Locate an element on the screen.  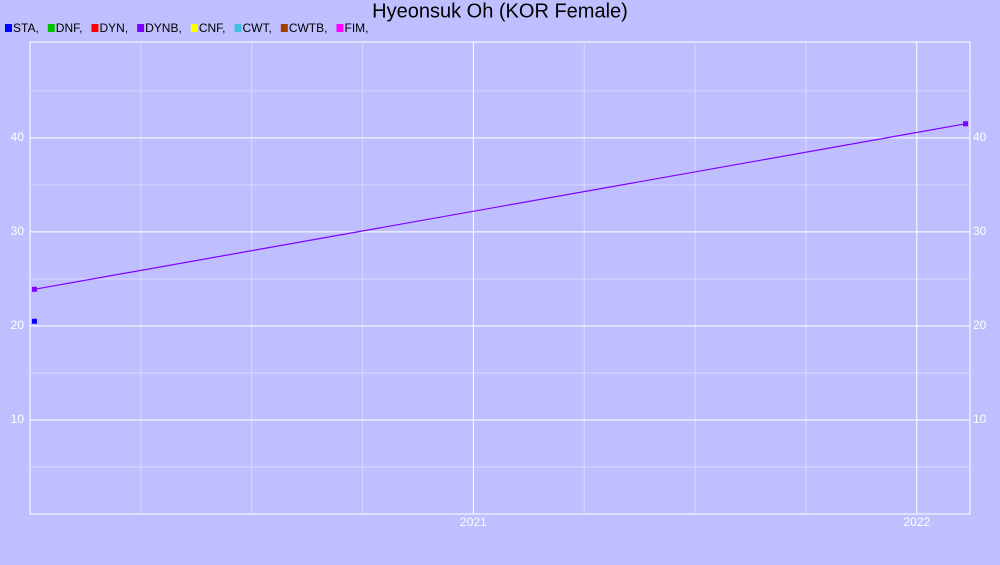
legend-label: CNF, is located at coordinates (212, 28).